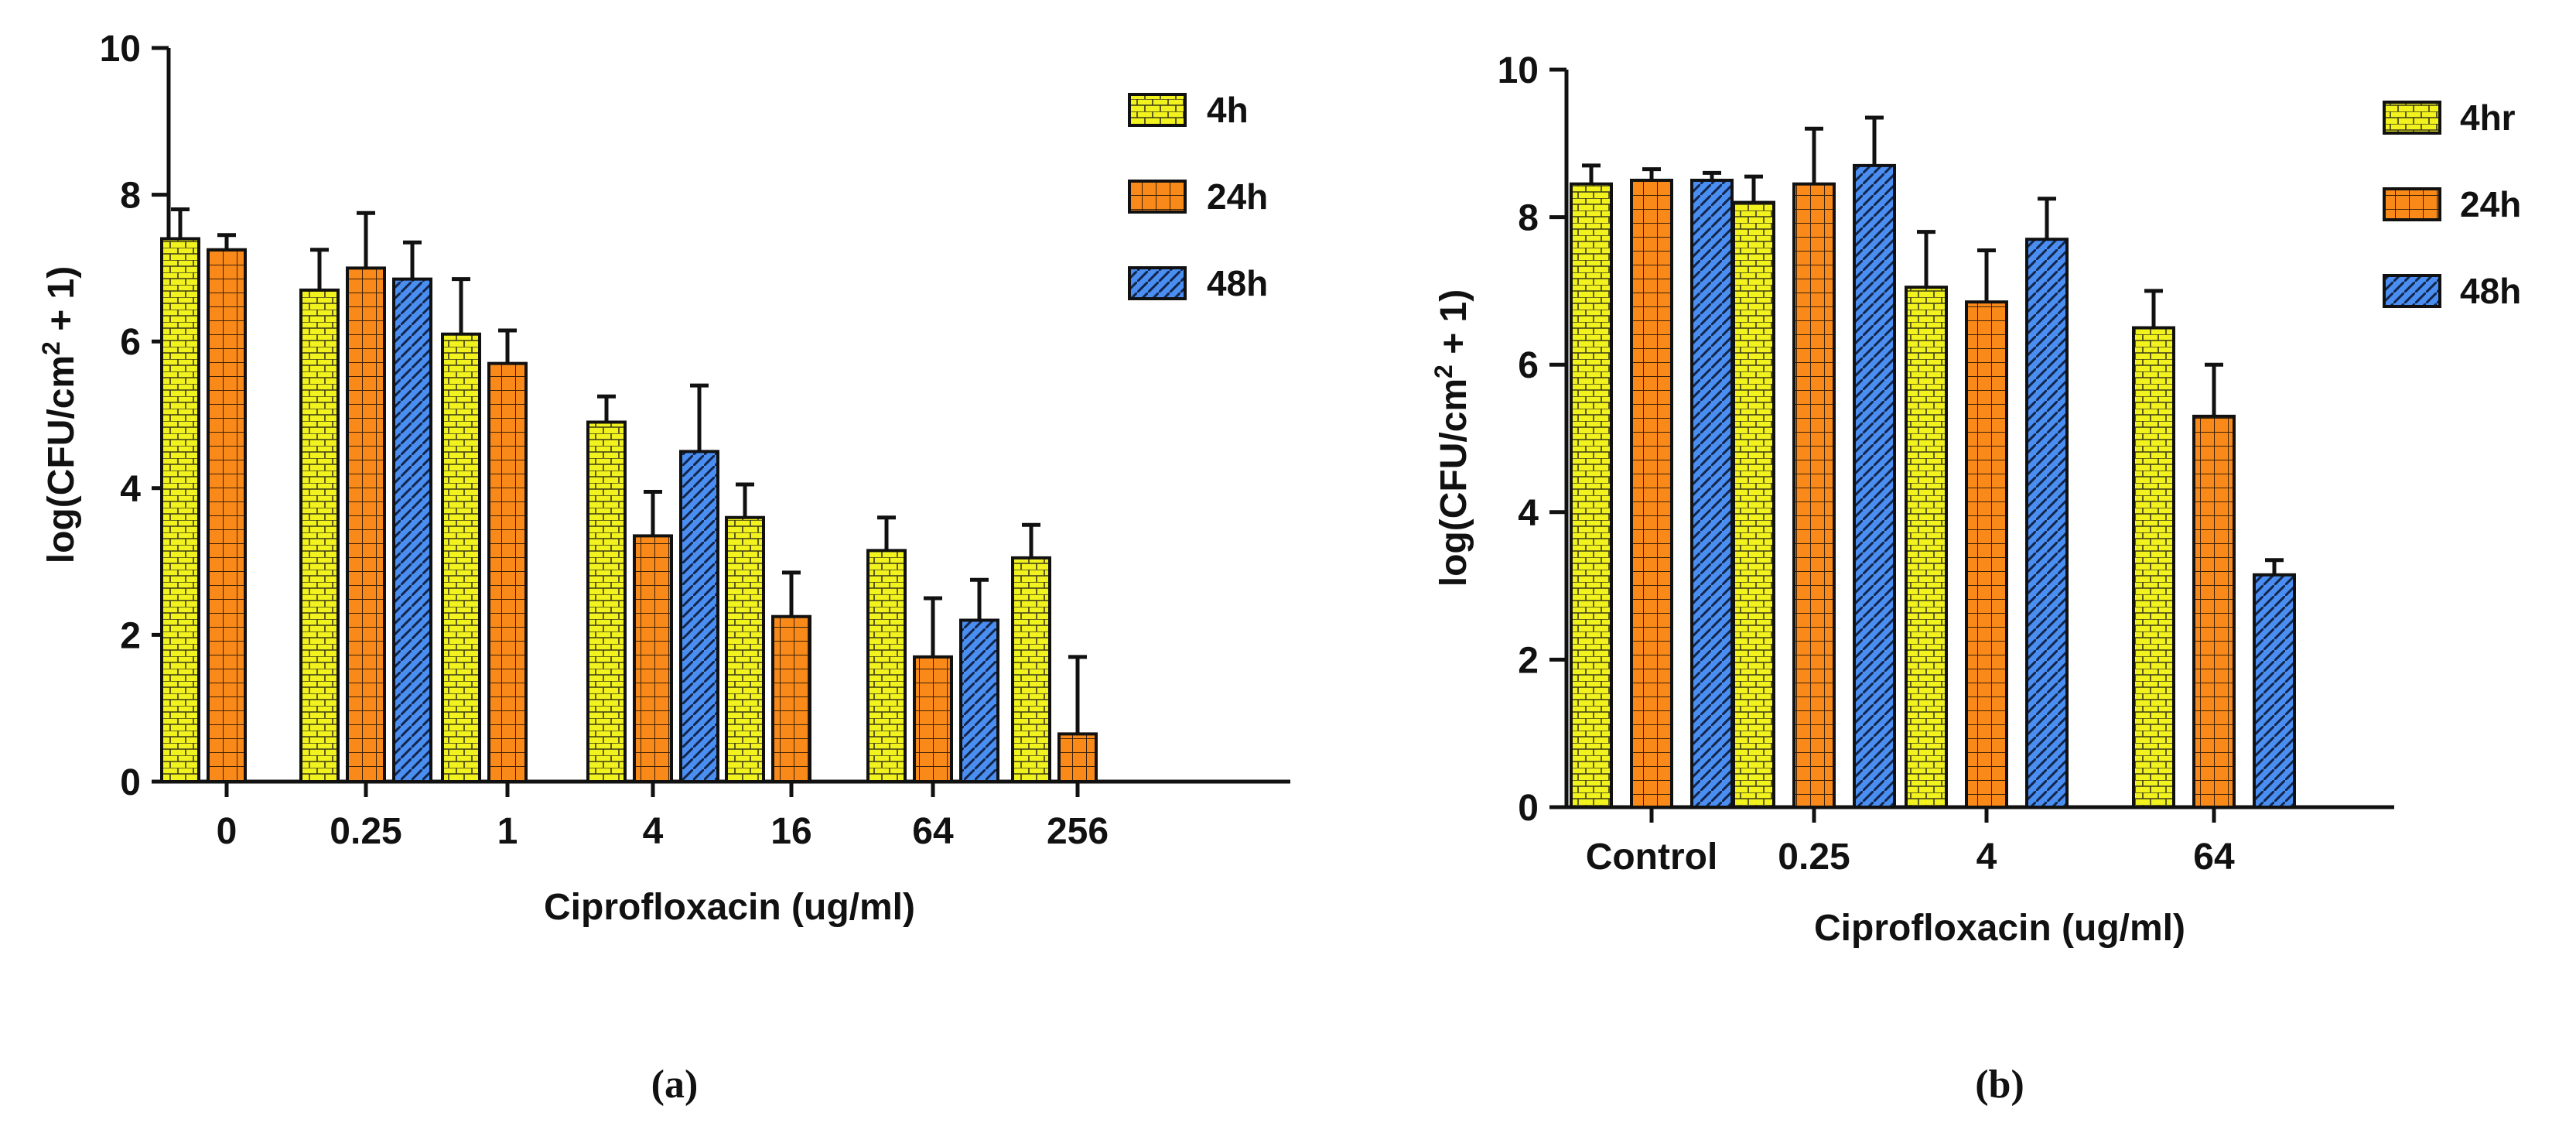 Image resolution: width=2576 pixels, height=1126 pixels. Describe the element at coordinates (675, 1085) in the screenshot. I see `panel-label-a: (a)` at that location.